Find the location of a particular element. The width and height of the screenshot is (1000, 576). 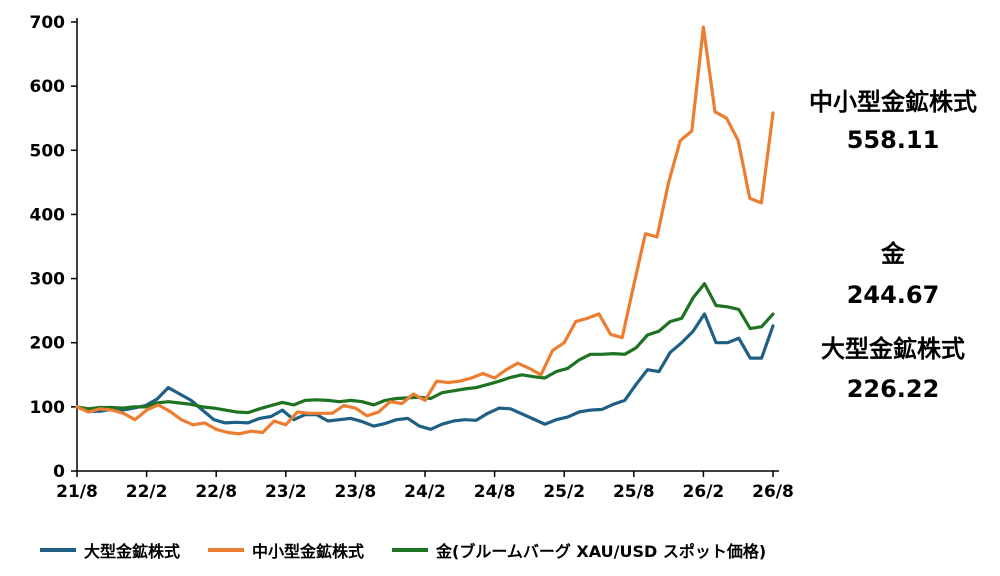

legend-label-large-cap: 大型金鉱株式 is located at coordinates (132, 551).